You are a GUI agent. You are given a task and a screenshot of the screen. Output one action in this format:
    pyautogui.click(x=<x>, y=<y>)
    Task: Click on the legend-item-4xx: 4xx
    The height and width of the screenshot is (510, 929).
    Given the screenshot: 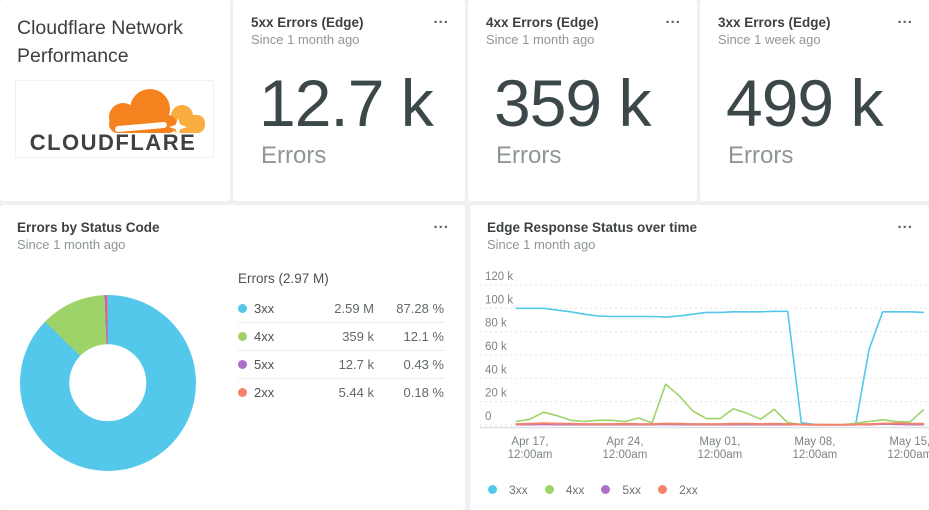 What is the action you would take?
    pyautogui.click(x=564, y=490)
    